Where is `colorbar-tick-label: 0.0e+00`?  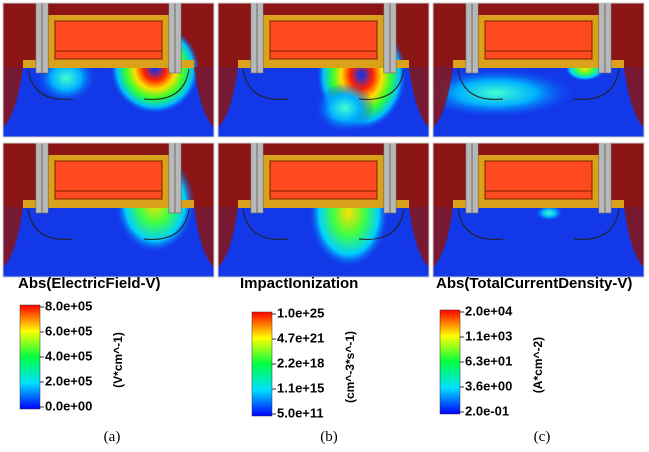 colorbar-tick-label: 0.0e+00 is located at coordinates (68, 405).